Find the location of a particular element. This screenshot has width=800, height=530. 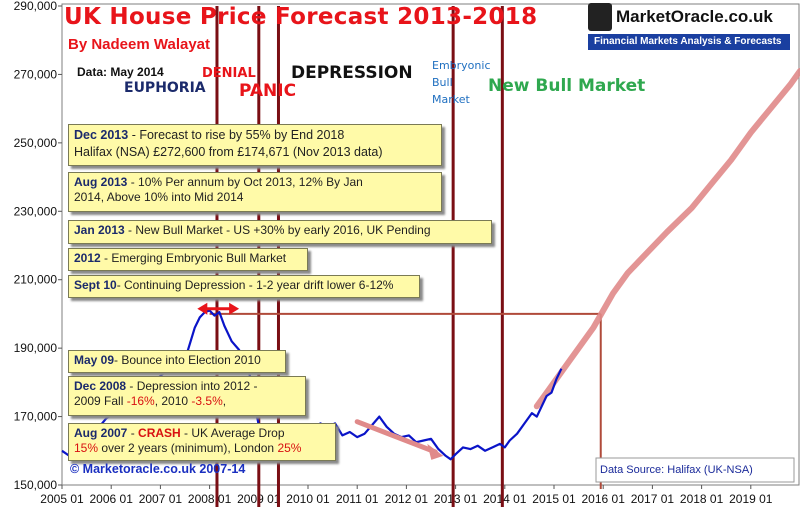

x-tick-label: 2017 01 is located at coordinates (653, 499).